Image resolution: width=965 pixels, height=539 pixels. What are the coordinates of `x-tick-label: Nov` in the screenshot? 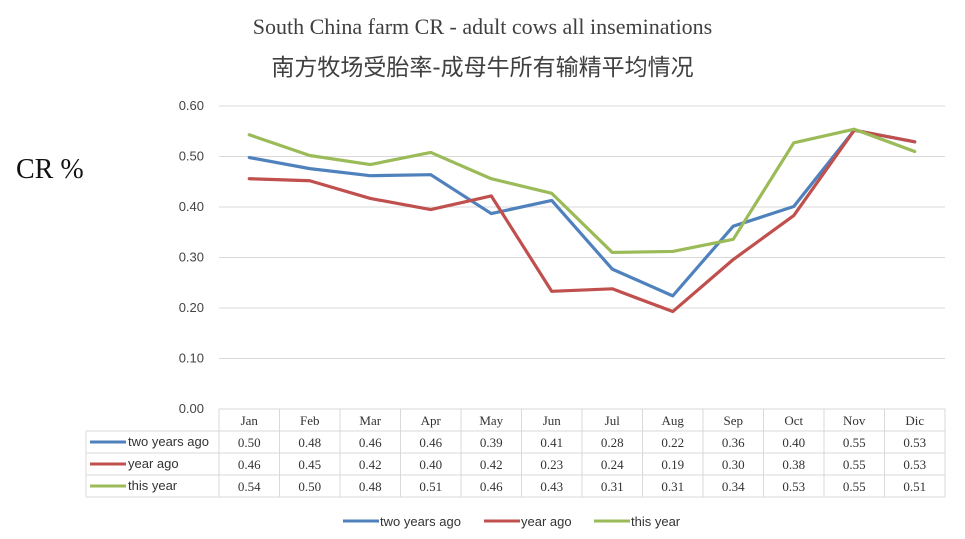 It's located at (854, 420).